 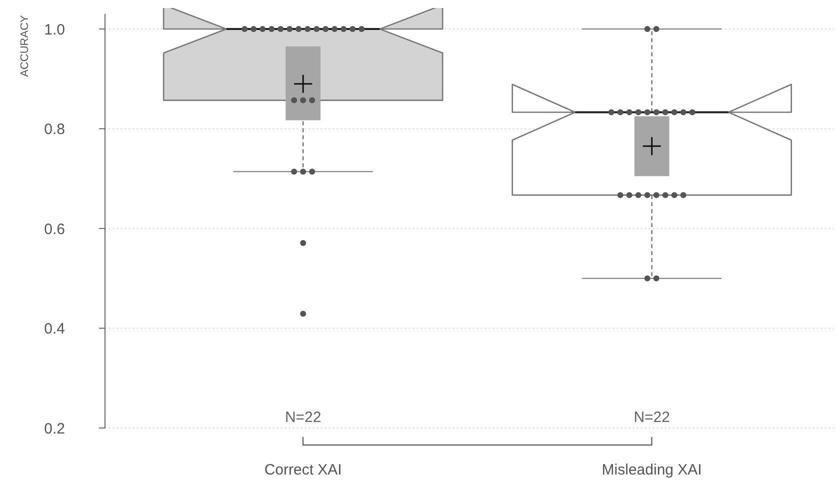 What do you see at coordinates (54, 129) in the screenshot?
I see `y-tick-label: 0.8` at bounding box center [54, 129].